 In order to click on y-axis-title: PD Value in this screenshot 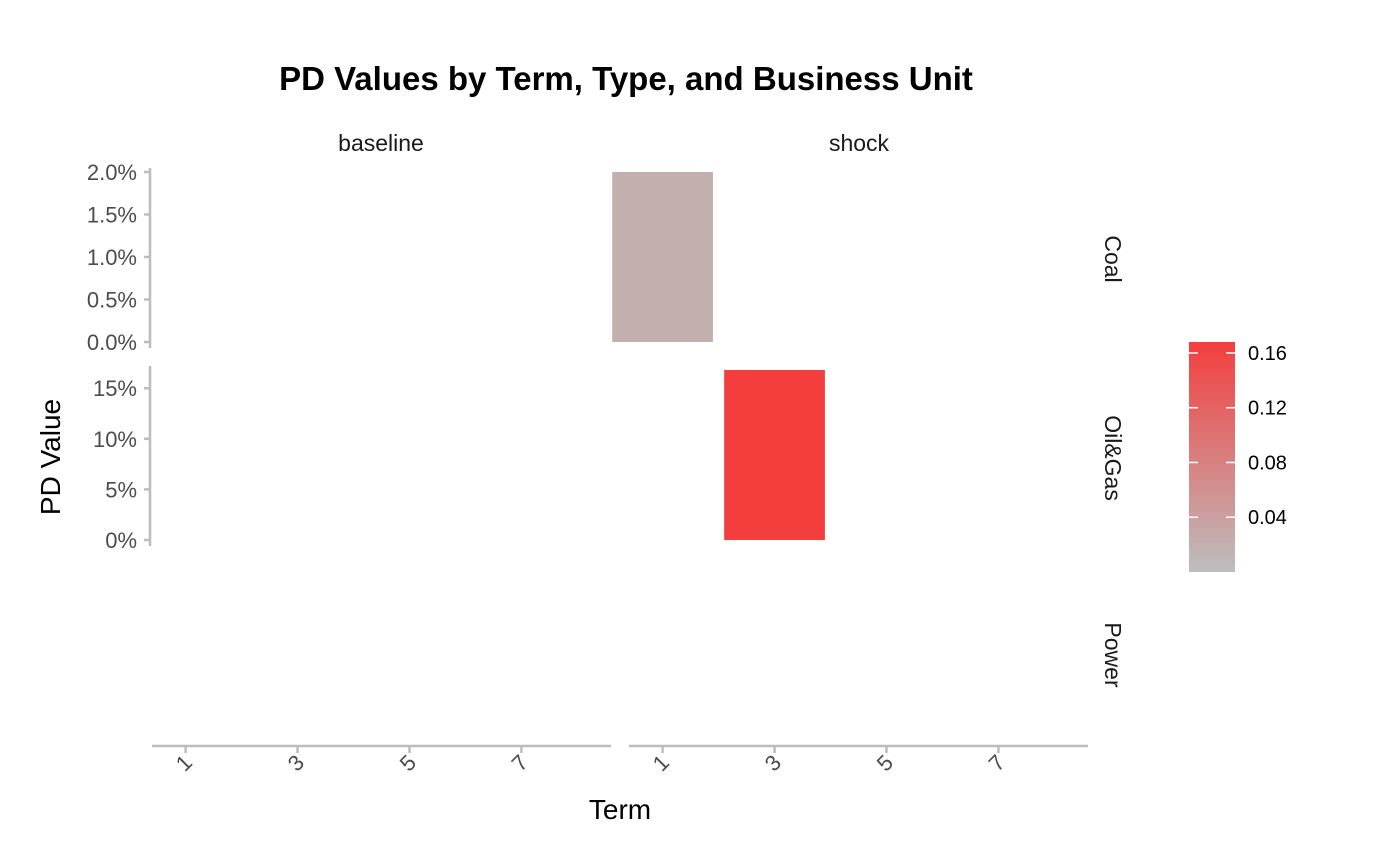, I will do `click(50, 457)`.